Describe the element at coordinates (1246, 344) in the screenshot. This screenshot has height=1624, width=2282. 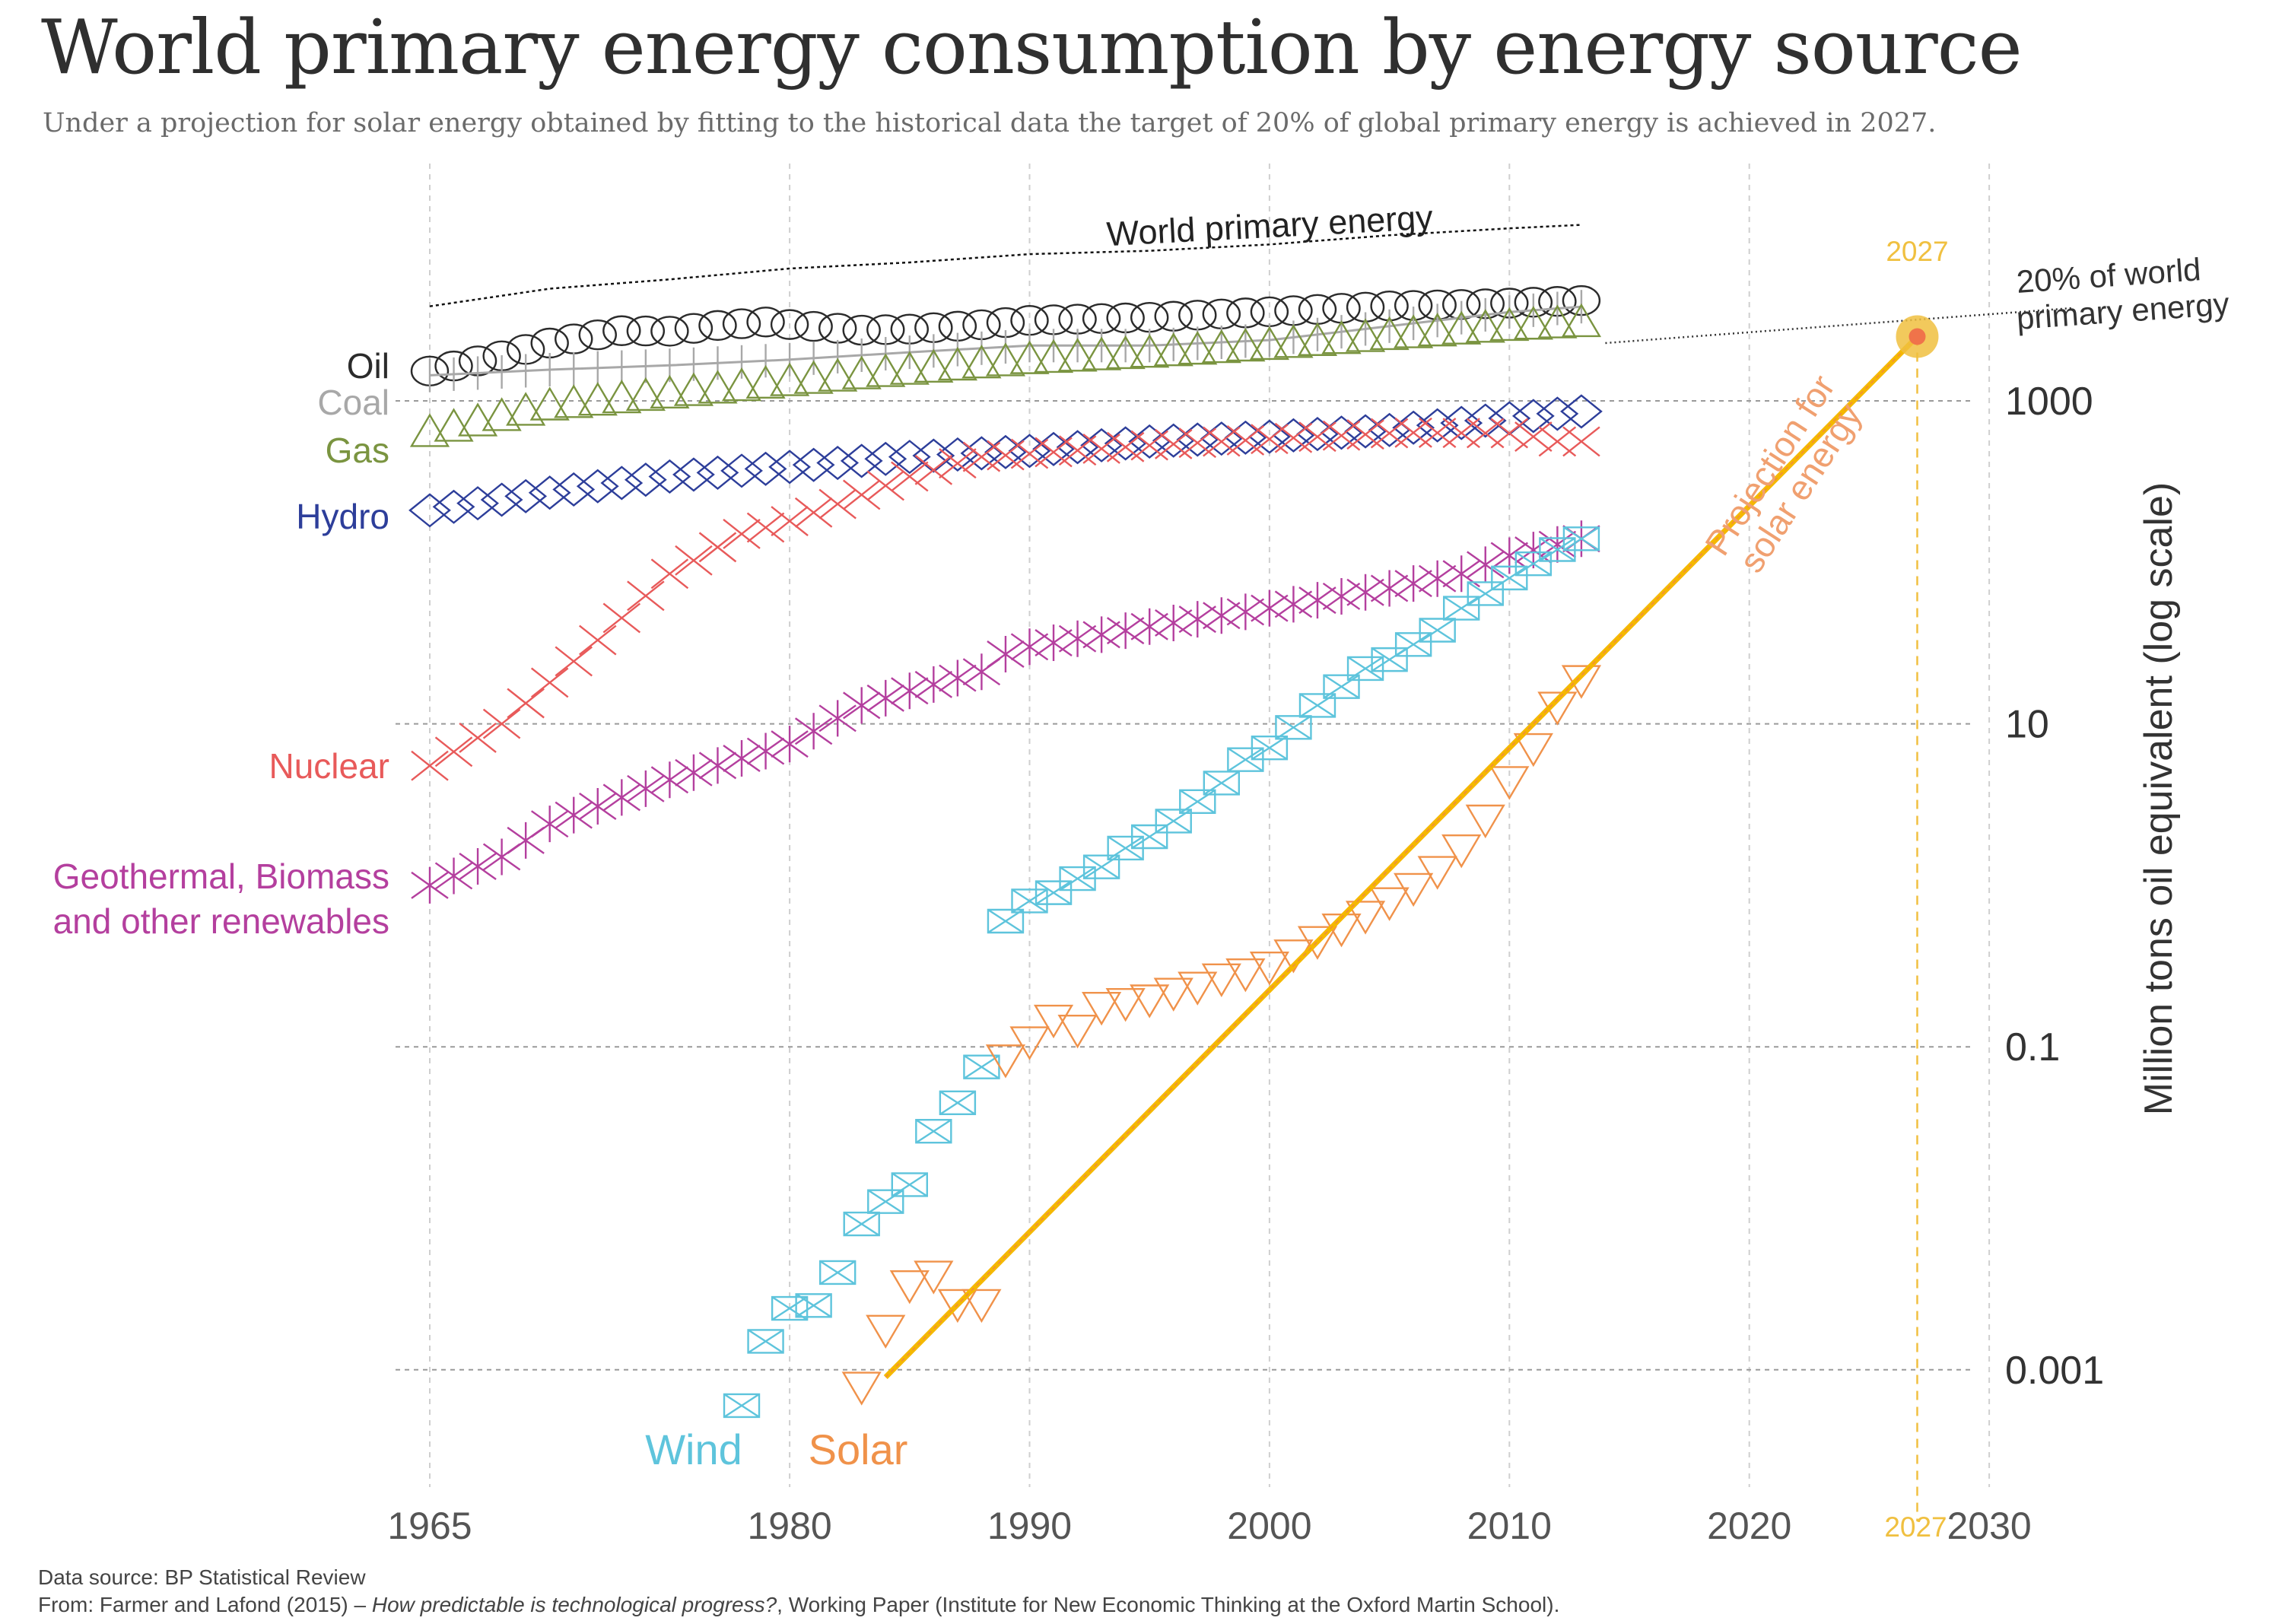
I see `gas-point-1999` at that location.